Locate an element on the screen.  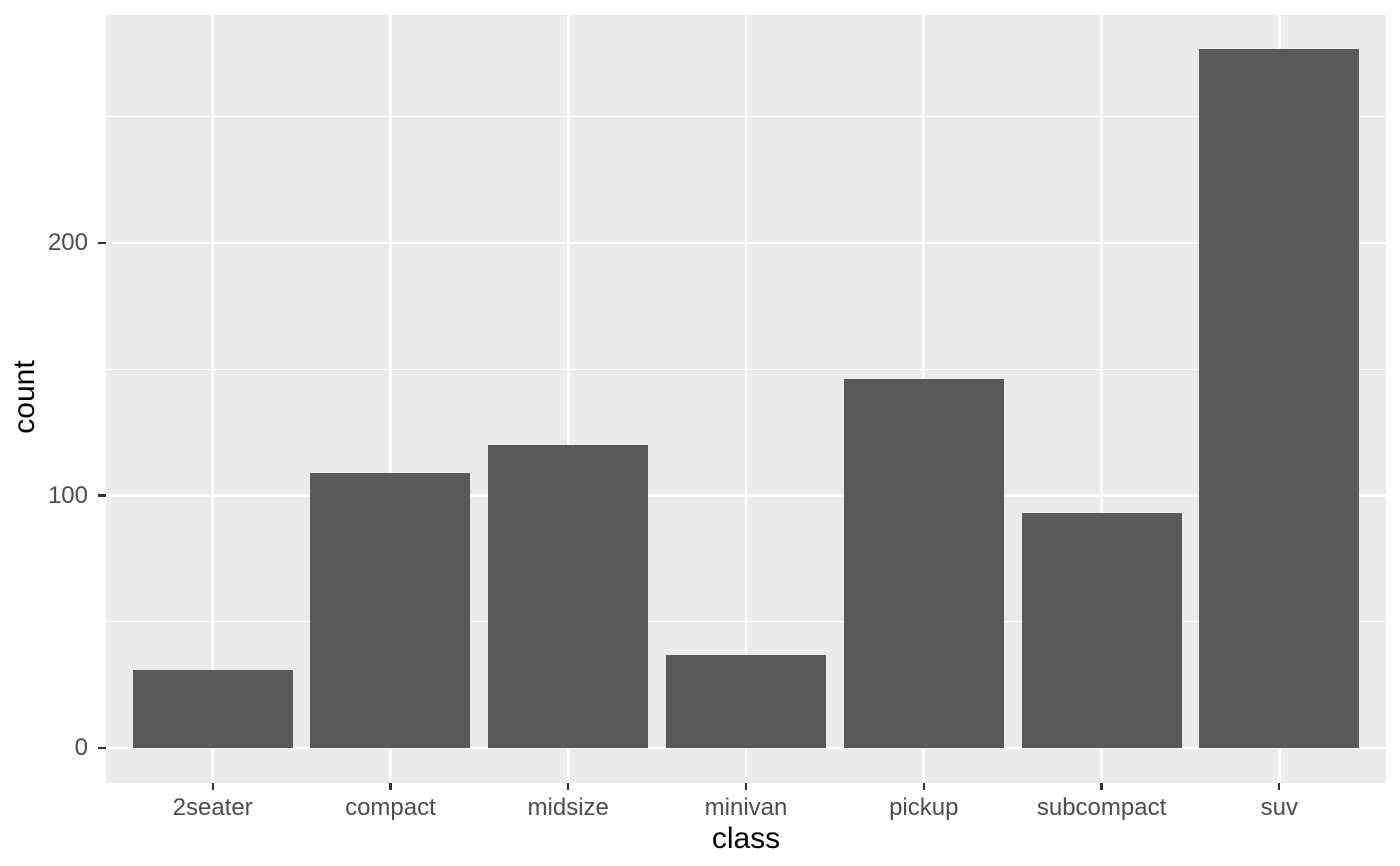
bar-minivan is located at coordinates (746, 701).